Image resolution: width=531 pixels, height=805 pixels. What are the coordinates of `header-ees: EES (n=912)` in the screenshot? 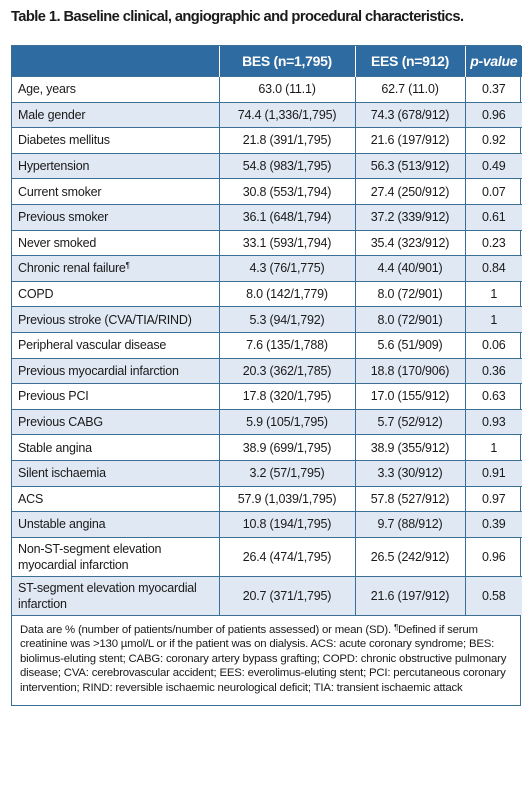 It's located at (409, 61).